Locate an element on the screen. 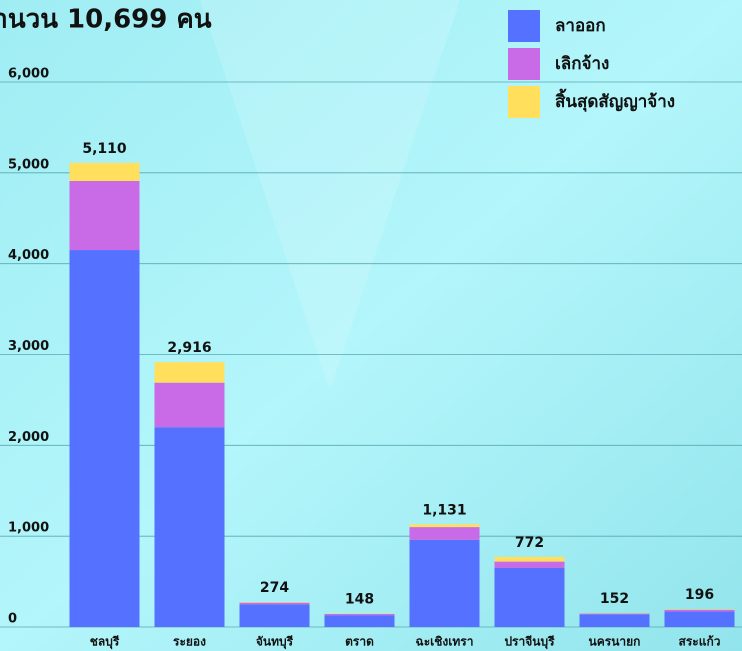 Image resolution: width=742 pixels, height=651 pixels. total-label: 772 is located at coordinates (529, 543).